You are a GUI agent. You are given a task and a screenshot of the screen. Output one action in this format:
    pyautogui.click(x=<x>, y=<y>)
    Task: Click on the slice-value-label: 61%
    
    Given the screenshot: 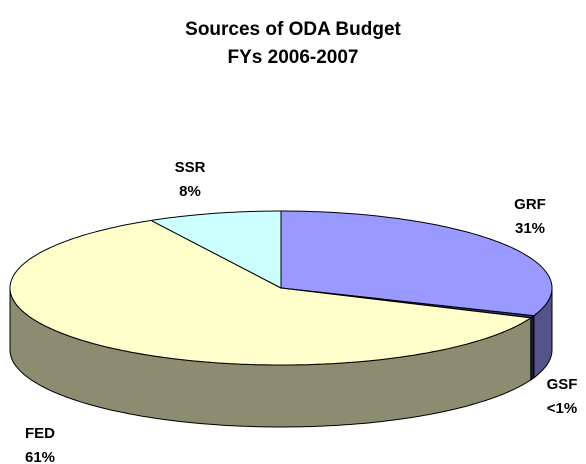 What is the action you would take?
    pyautogui.click(x=40, y=456)
    